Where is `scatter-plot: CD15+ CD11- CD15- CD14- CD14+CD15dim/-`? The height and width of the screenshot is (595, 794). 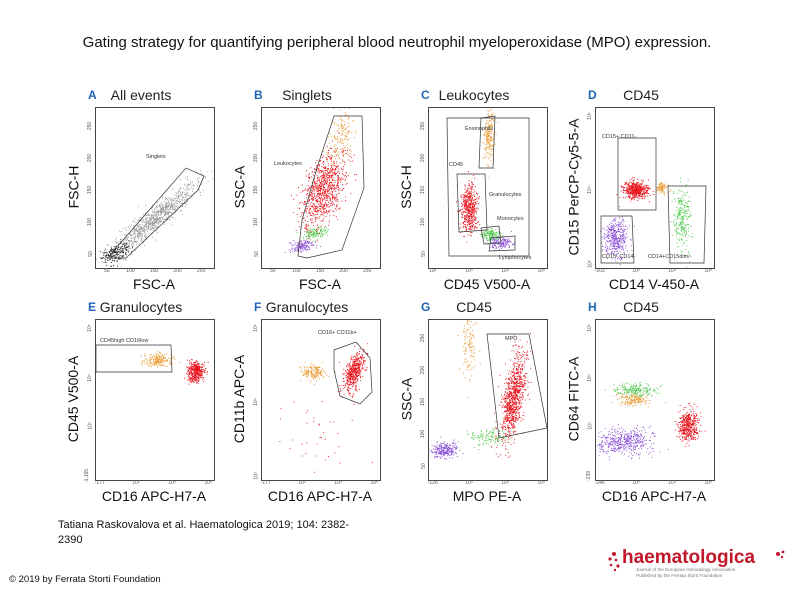 scatter-plot: CD15+ CD11- CD15- CD14- CD14+CD15dim/- is located at coordinates (655, 188).